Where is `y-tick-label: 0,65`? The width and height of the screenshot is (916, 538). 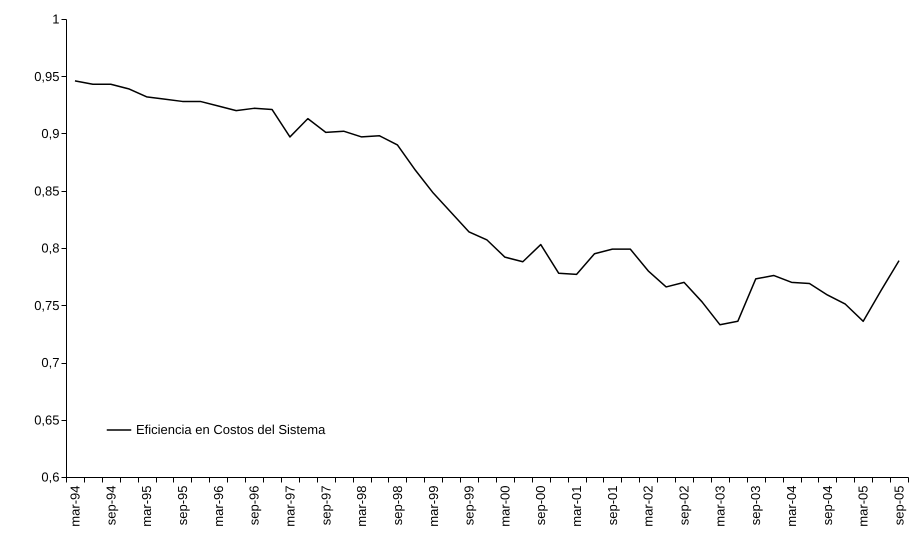
y-tick-label: 0,65 is located at coordinates (47, 420).